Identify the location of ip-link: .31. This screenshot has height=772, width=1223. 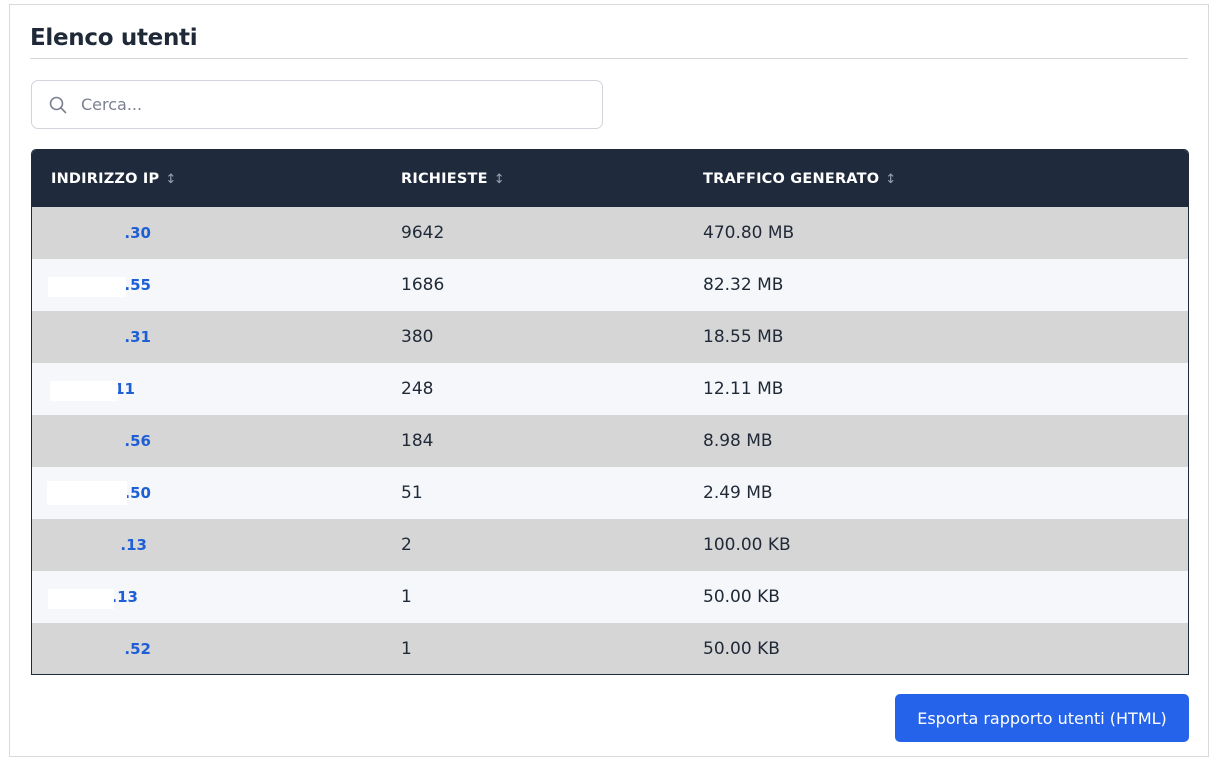
(137, 337).